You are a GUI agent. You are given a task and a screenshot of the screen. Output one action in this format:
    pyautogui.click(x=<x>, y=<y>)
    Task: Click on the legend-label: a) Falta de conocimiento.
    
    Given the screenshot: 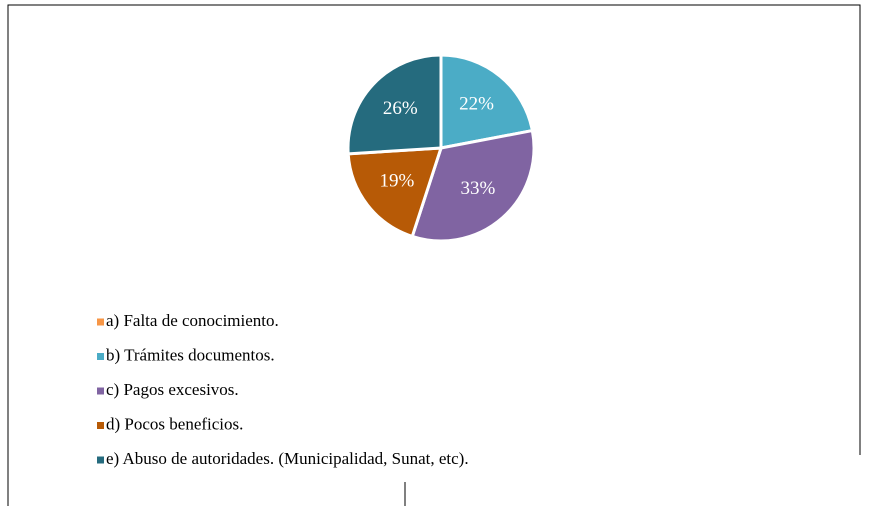 What is the action you would take?
    pyautogui.click(x=192, y=320)
    